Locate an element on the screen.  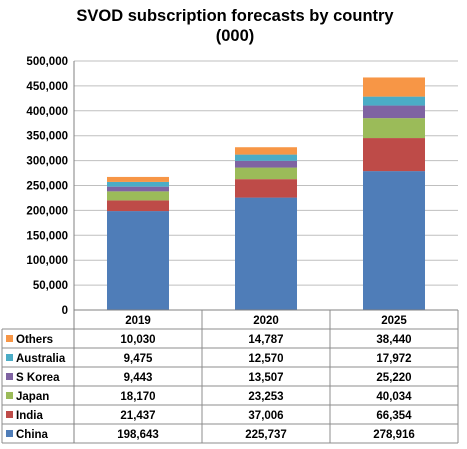
legend-label: Others is located at coordinates (34, 340).